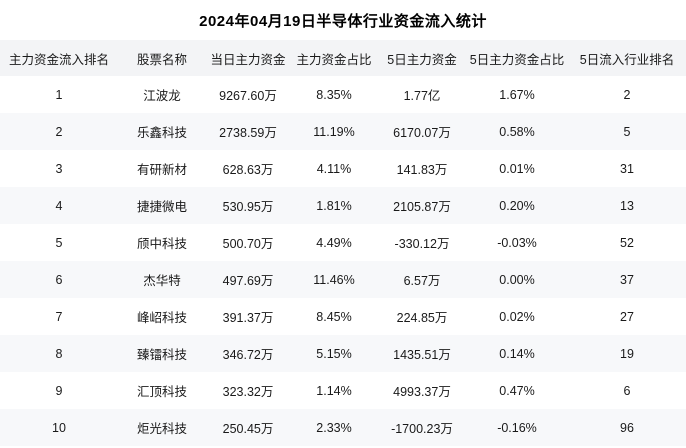 This screenshot has width=686, height=448. I want to click on column-header-stock-name: 股票名称, so click(162, 58).